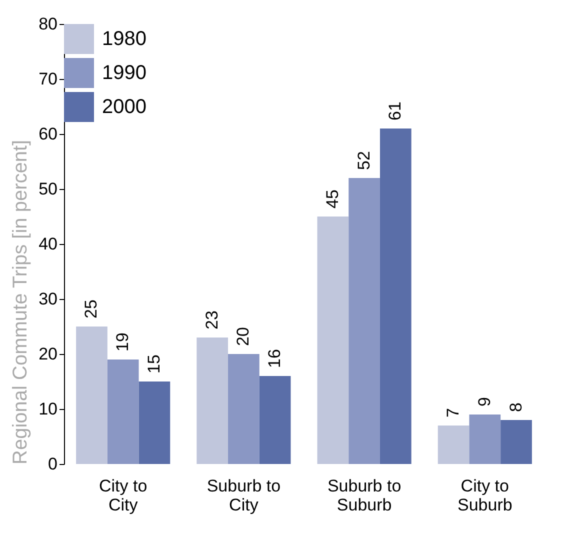  Describe the element at coordinates (48, 24) in the screenshot. I see `y-tick-label: 80` at that location.